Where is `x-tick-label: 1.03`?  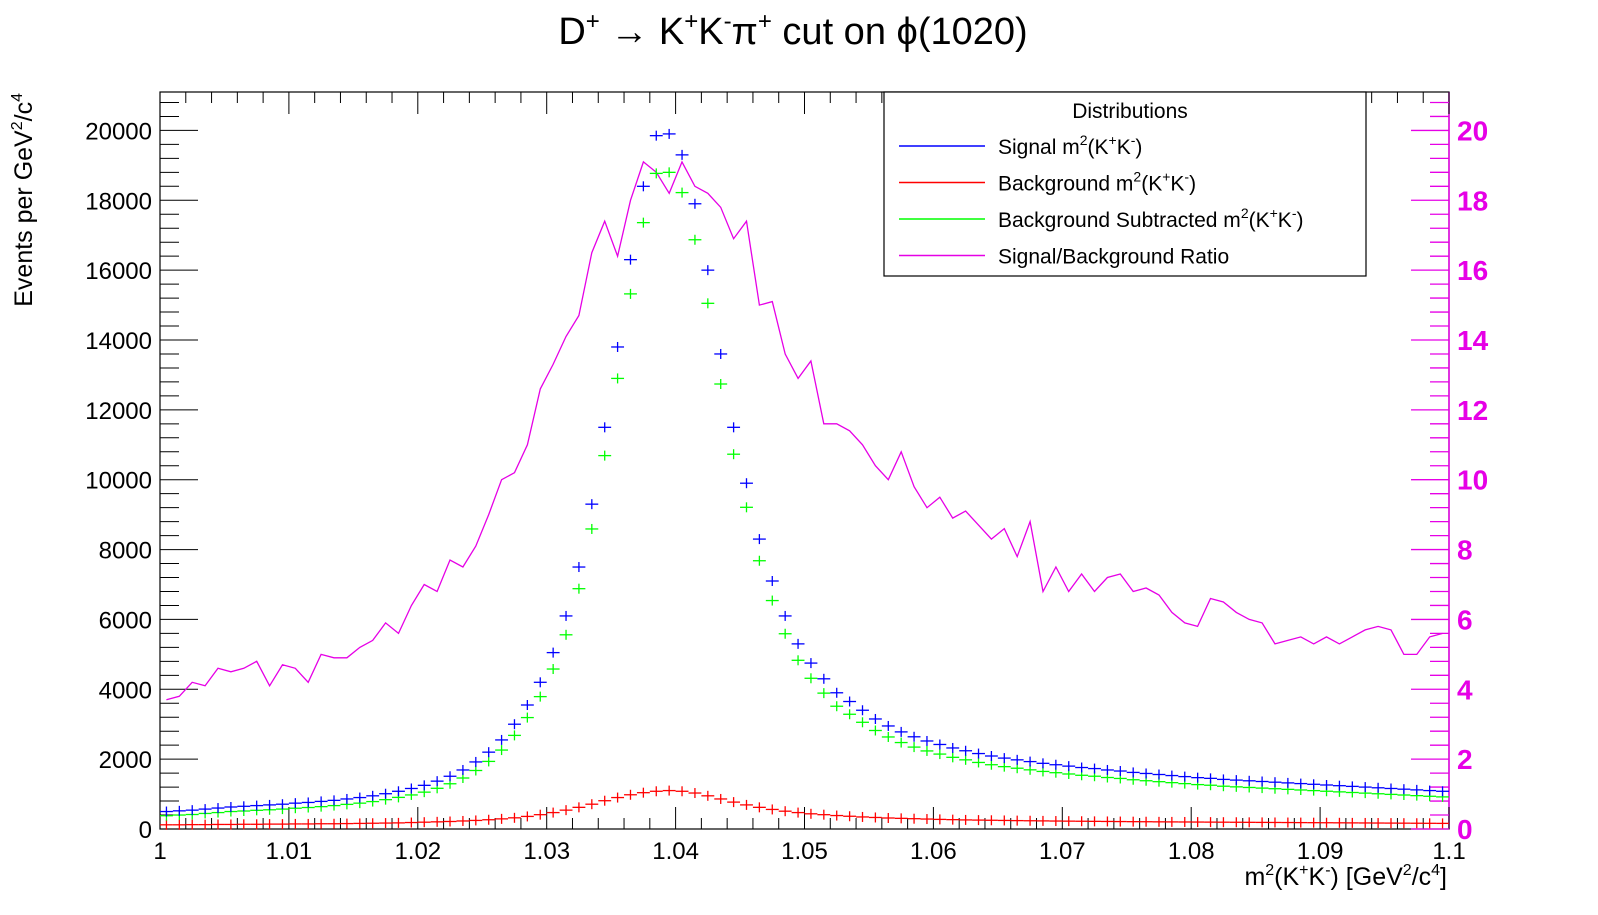
x-tick-label: 1.03 is located at coordinates (546, 851).